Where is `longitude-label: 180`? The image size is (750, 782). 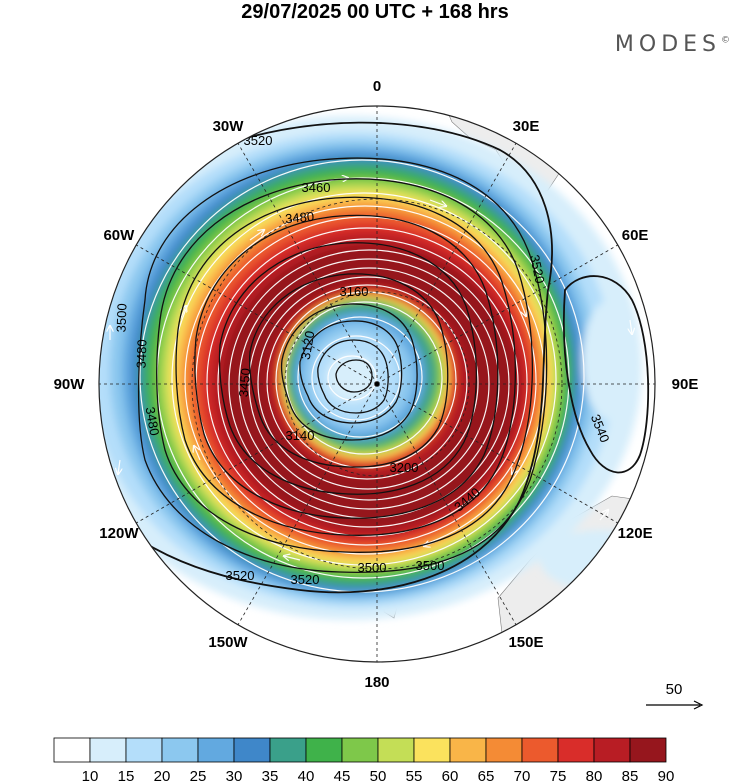
longitude-label: 180 is located at coordinates (376, 682).